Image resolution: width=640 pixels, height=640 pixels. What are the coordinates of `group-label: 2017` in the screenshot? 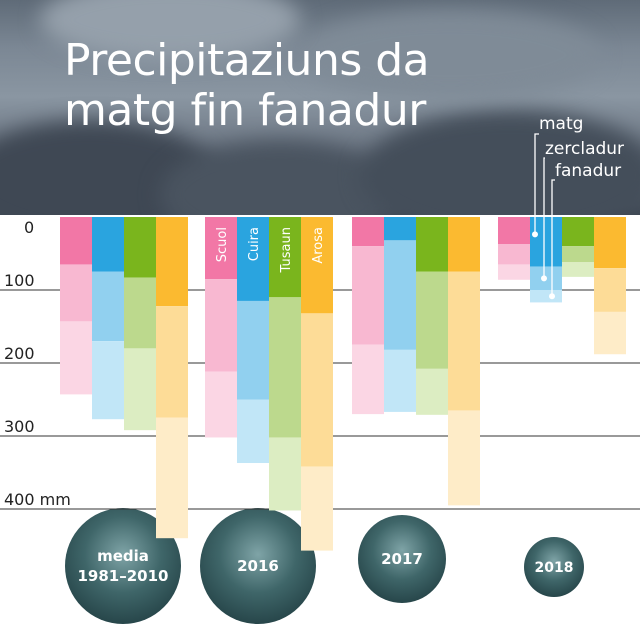 It's located at (402, 559).